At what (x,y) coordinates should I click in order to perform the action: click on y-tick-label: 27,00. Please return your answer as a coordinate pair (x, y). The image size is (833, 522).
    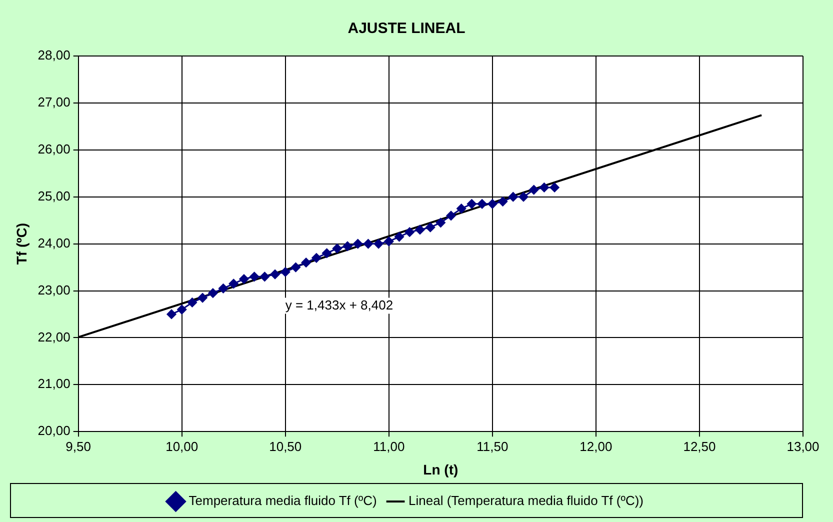
    Looking at the image, I should click on (54, 102).